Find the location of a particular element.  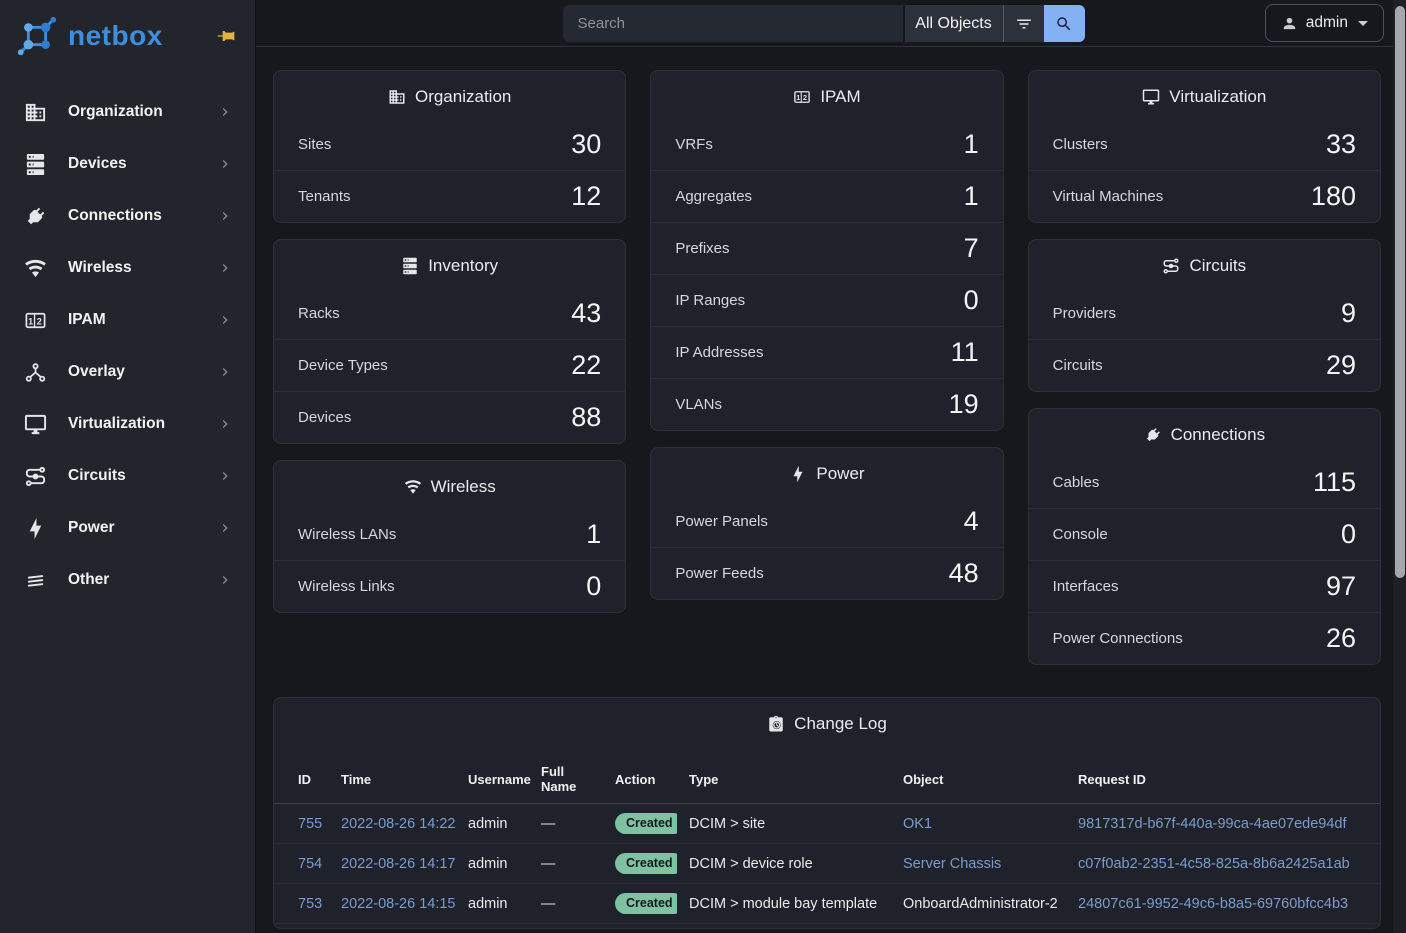

stat-value-link: 4 is located at coordinates (971, 521).